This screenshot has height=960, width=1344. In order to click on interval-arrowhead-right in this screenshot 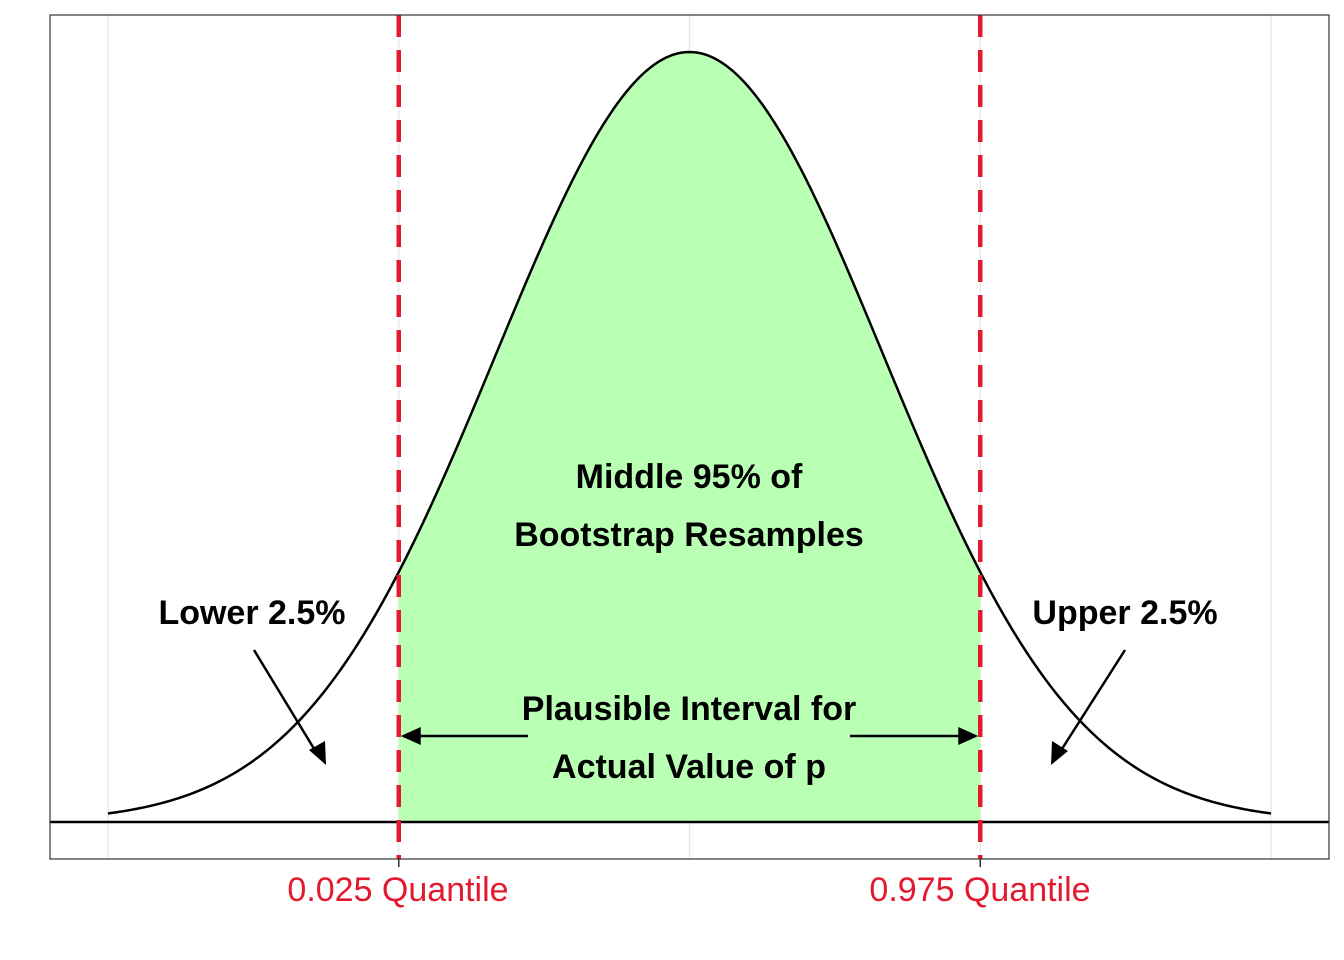, I will do `click(968, 736)`.